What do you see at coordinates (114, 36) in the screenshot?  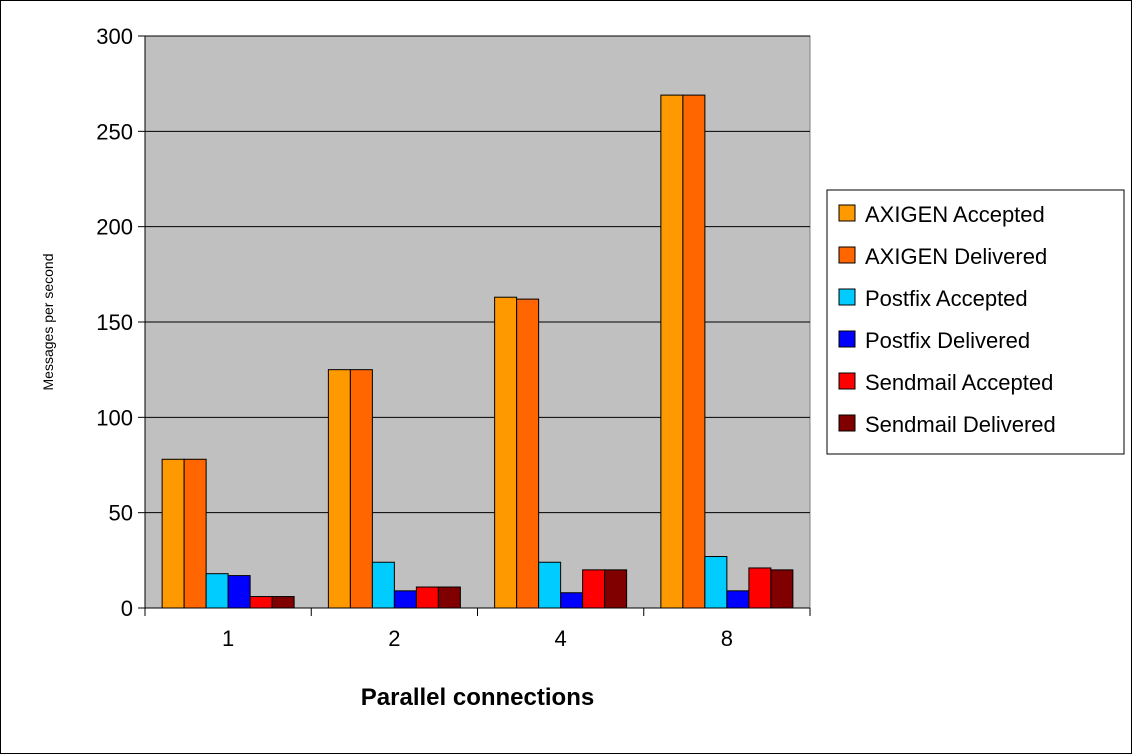 I see `y-tick-label: 300` at bounding box center [114, 36].